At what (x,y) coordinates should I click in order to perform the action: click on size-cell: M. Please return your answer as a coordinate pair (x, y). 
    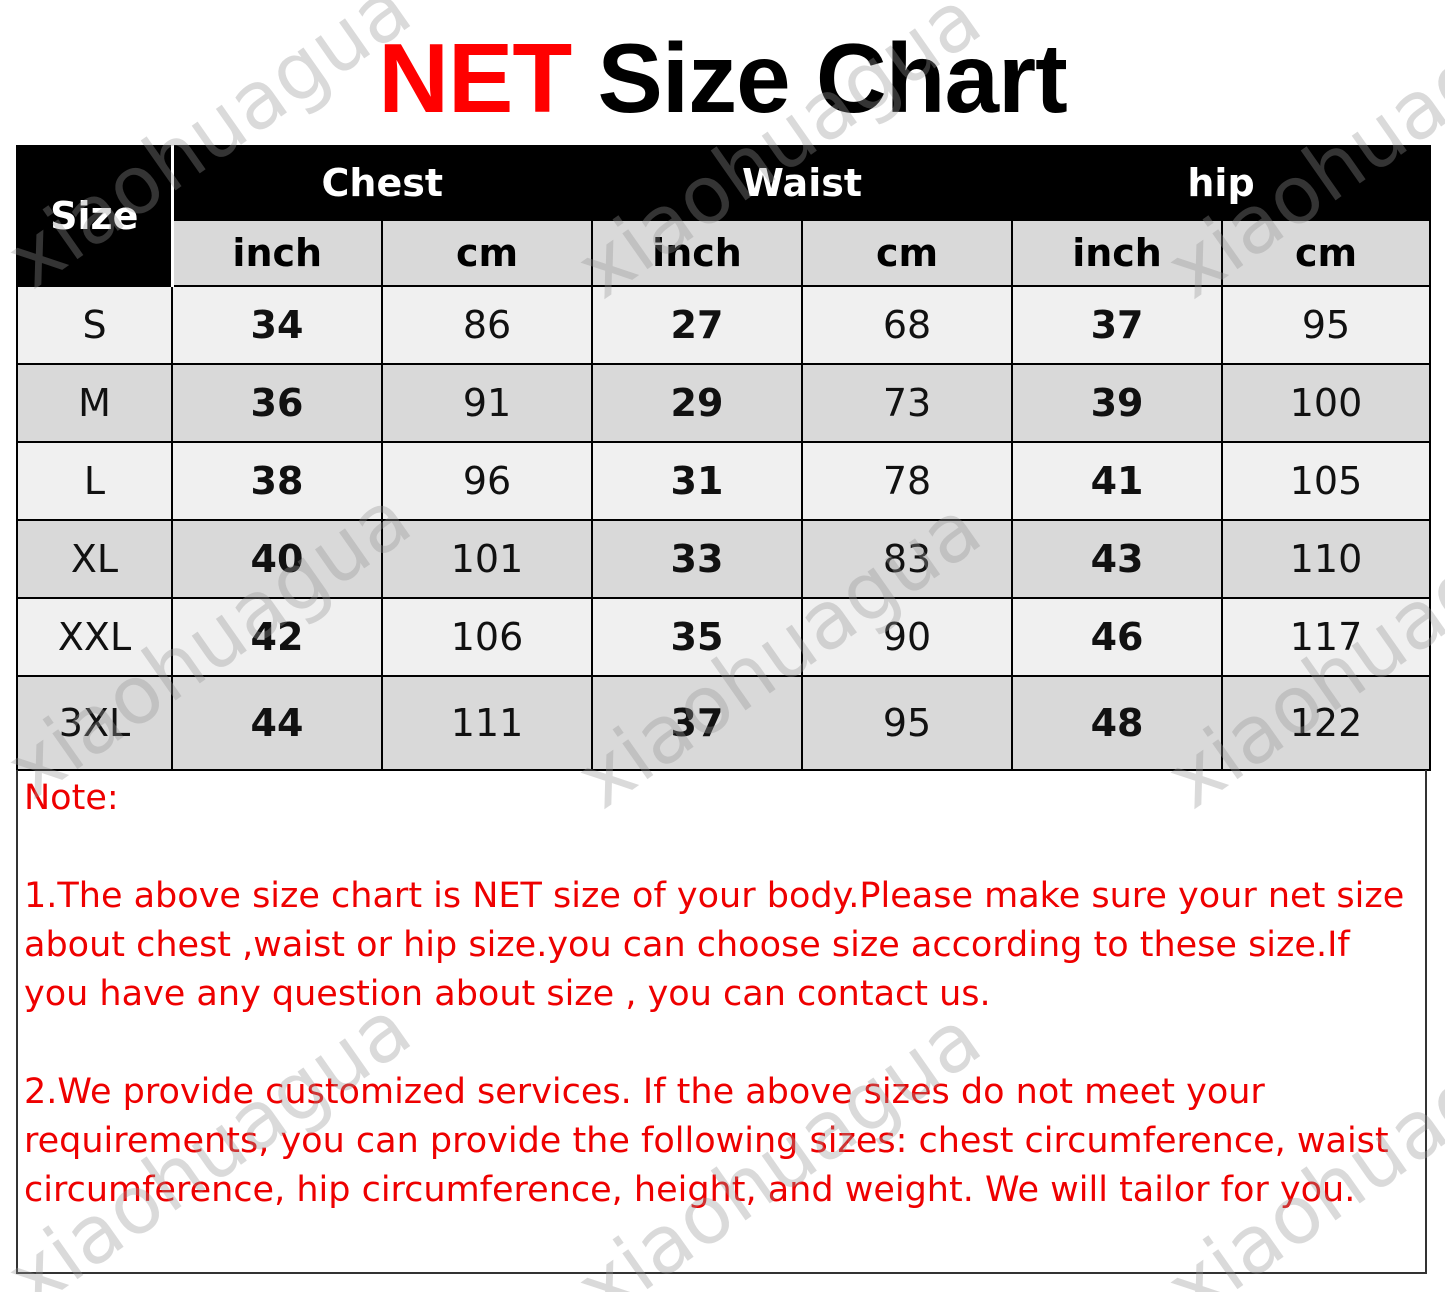
    Looking at the image, I should click on (94, 403).